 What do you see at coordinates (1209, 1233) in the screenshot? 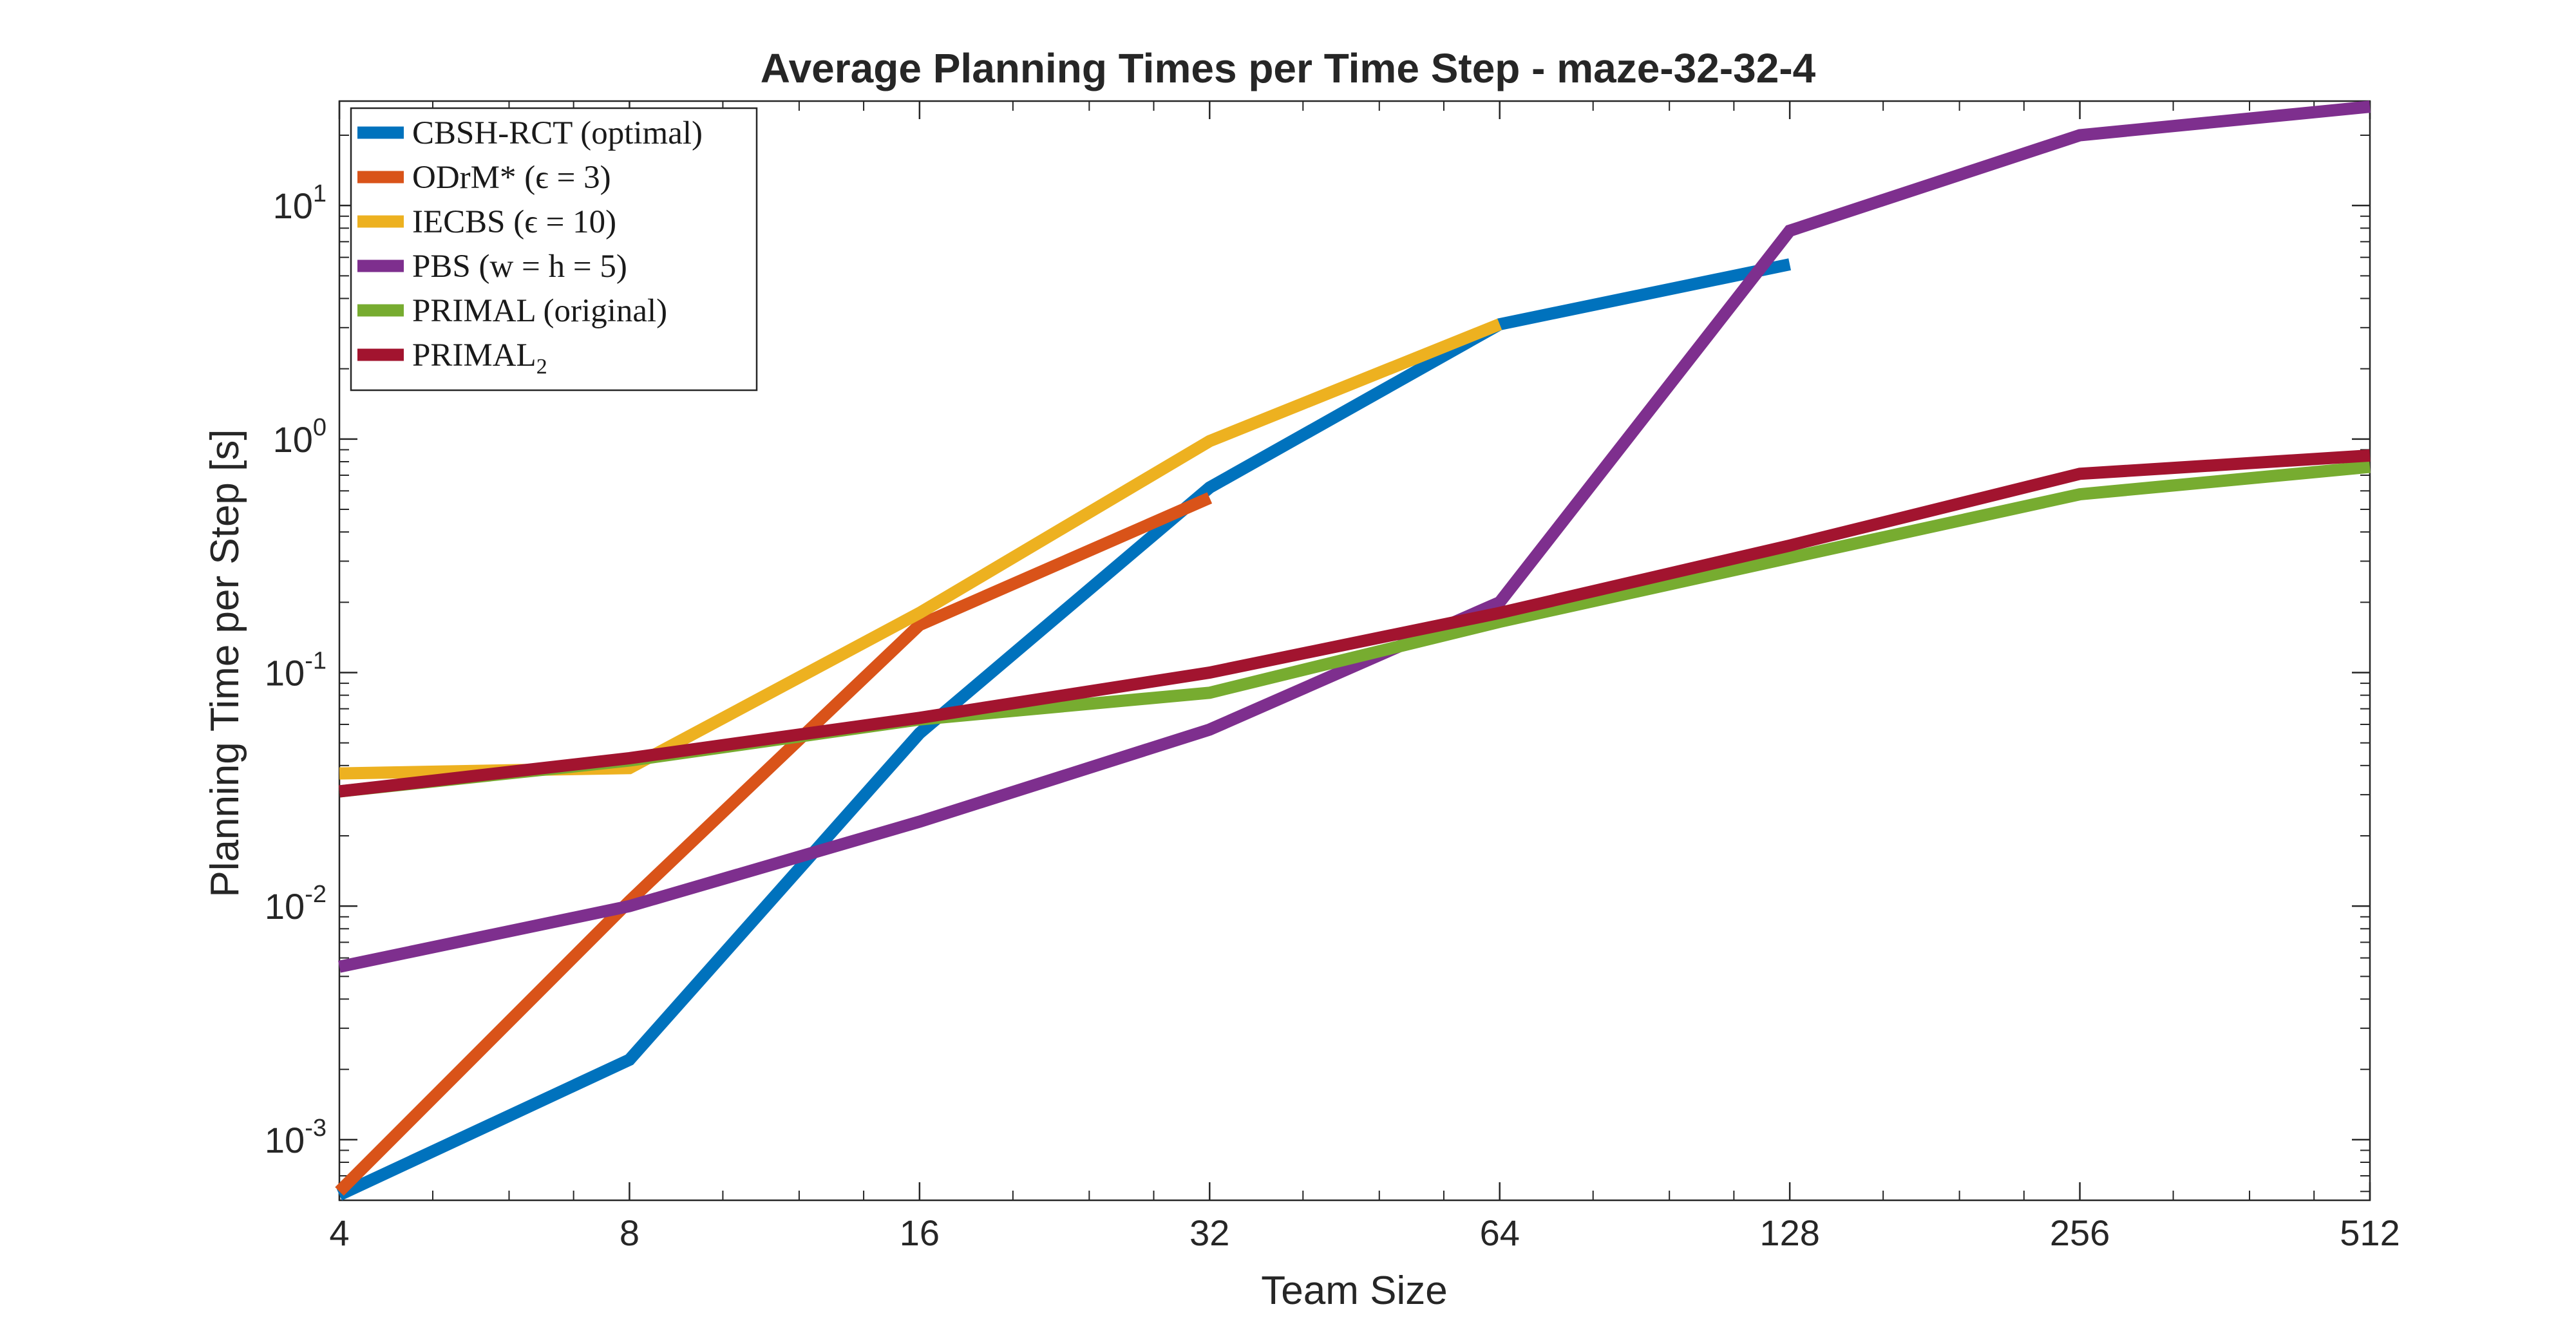
I see `x-tick-label: 32` at bounding box center [1209, 1233].